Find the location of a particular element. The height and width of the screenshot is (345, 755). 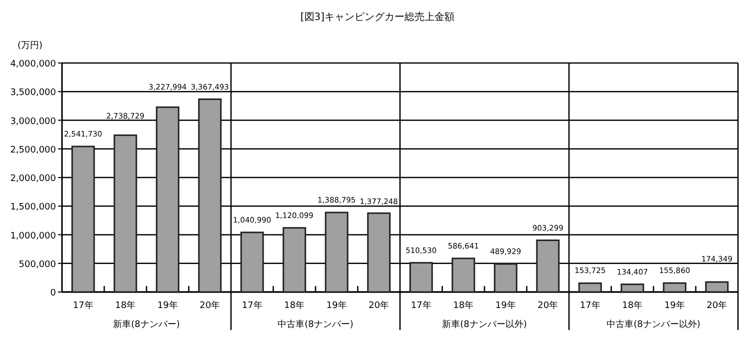

text: 新車(8ナンバー以外) is located at coordinates (484, 324).